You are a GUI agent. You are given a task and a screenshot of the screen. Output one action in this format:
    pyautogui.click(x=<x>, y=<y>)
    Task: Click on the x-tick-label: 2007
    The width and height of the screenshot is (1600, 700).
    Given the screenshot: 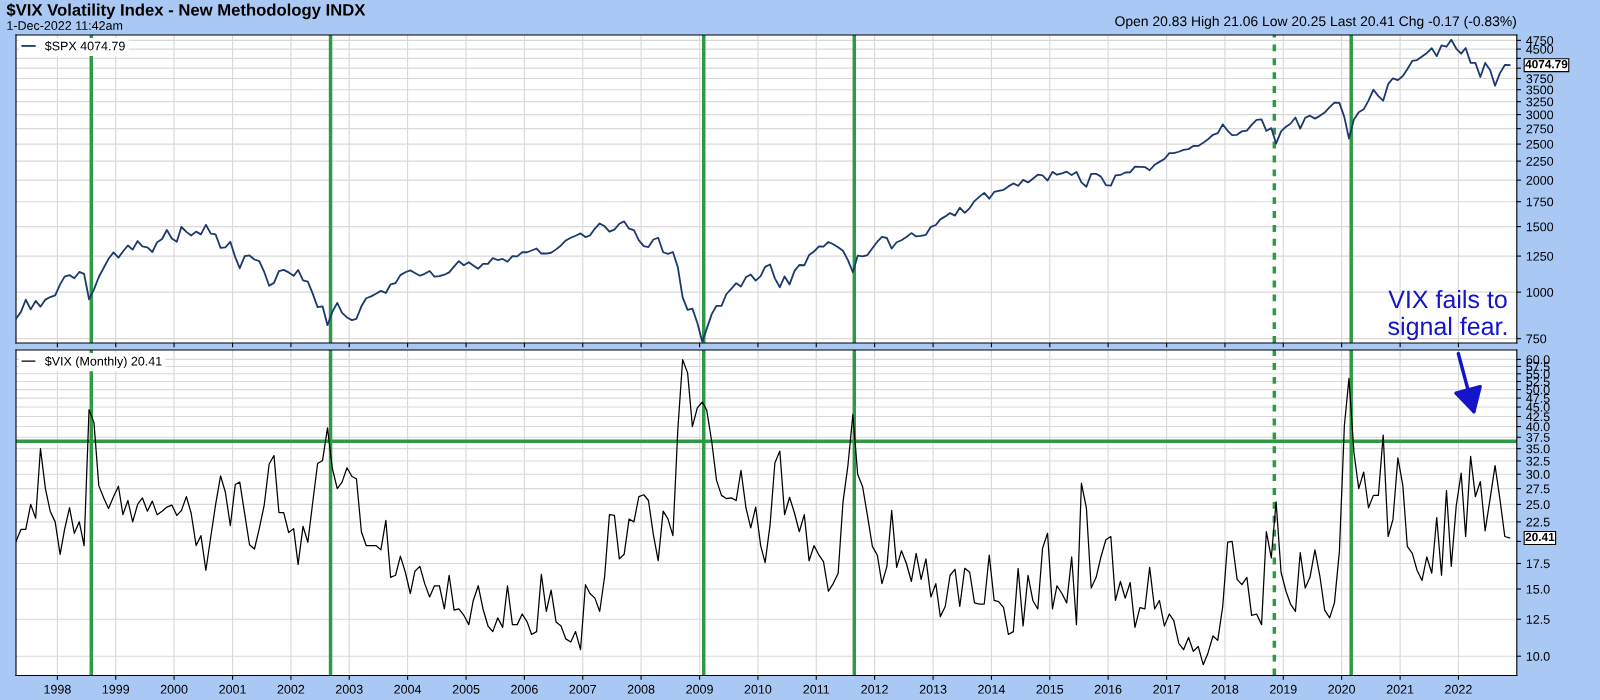 What is the action you would take?
    pyautogui.click(x=583, y=689)
    